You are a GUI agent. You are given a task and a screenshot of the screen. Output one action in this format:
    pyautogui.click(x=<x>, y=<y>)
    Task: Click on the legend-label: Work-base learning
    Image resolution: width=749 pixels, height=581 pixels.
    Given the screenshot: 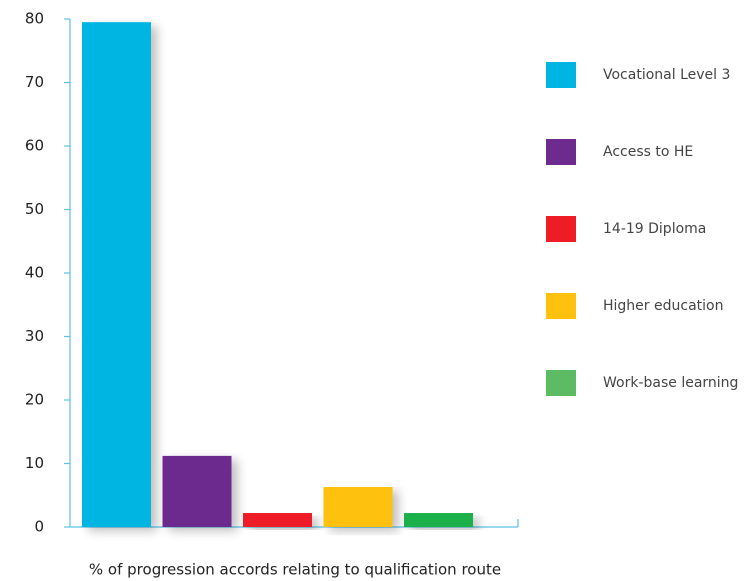 What is the action you would take?
    pyautogui.click(x=670, y=383)
    